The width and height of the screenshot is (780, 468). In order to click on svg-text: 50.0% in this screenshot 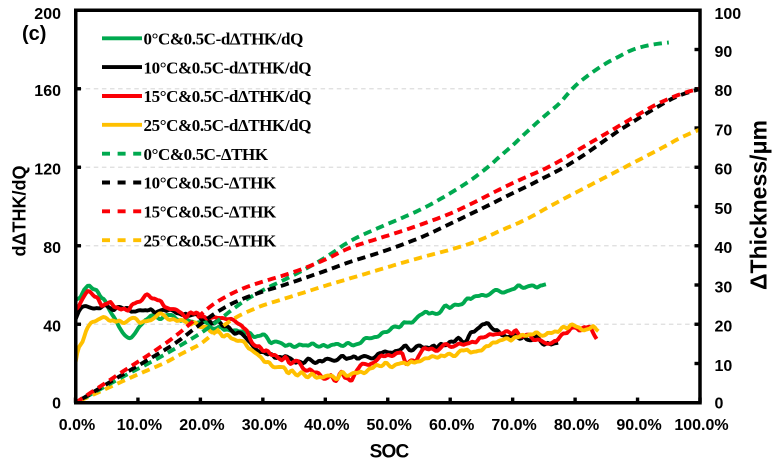, I will do `click(389, 425)`.